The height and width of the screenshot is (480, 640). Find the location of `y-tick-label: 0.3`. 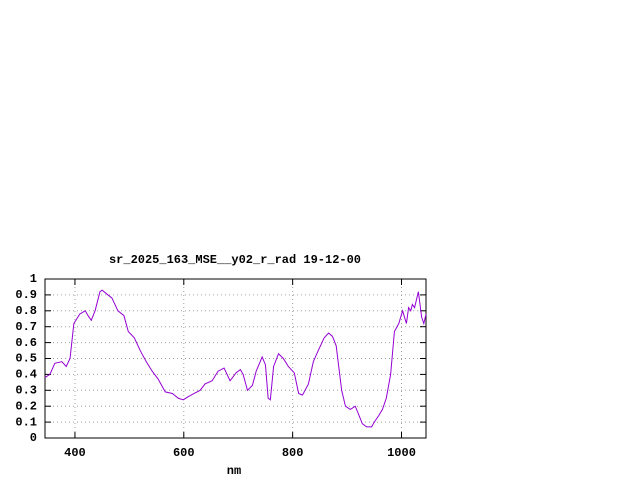

y-tick-label: 0.3 is located at coordinates (26, 390).